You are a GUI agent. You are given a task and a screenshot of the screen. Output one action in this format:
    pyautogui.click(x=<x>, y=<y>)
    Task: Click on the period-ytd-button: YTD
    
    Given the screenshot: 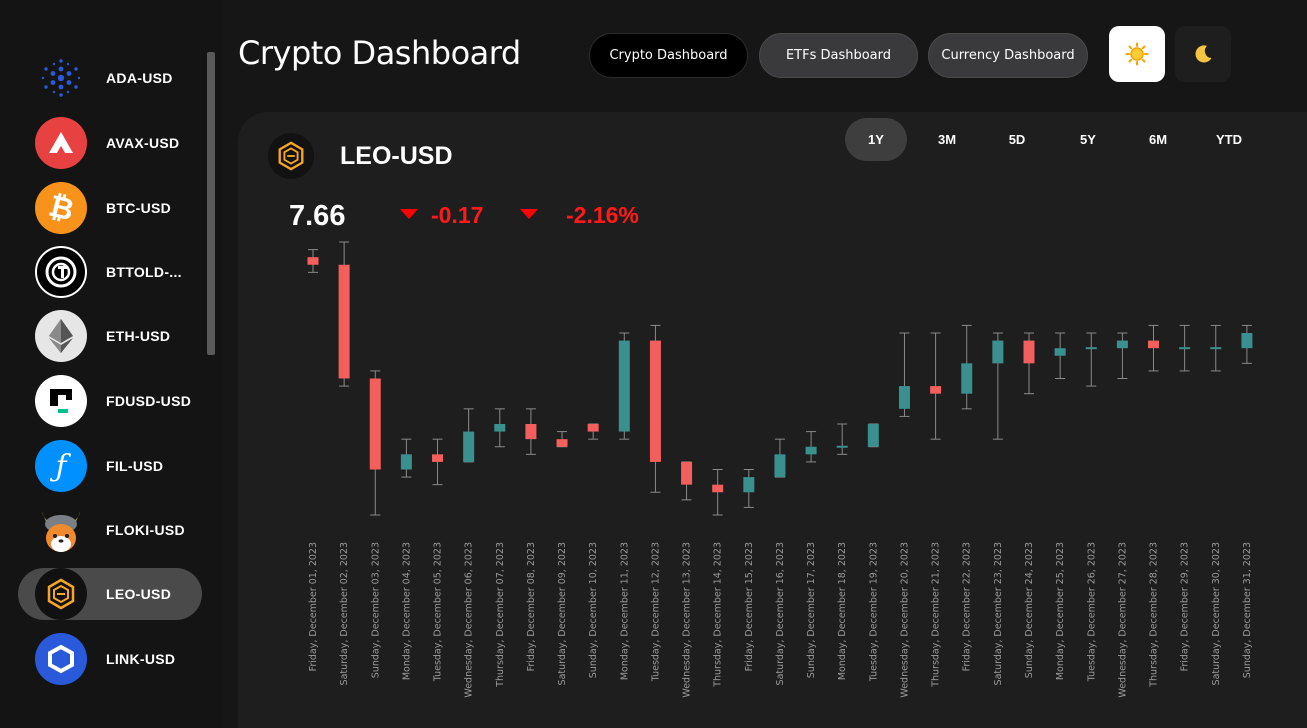 What is the action you would take?
    pyautogui.click(x=1229, y=139)
    